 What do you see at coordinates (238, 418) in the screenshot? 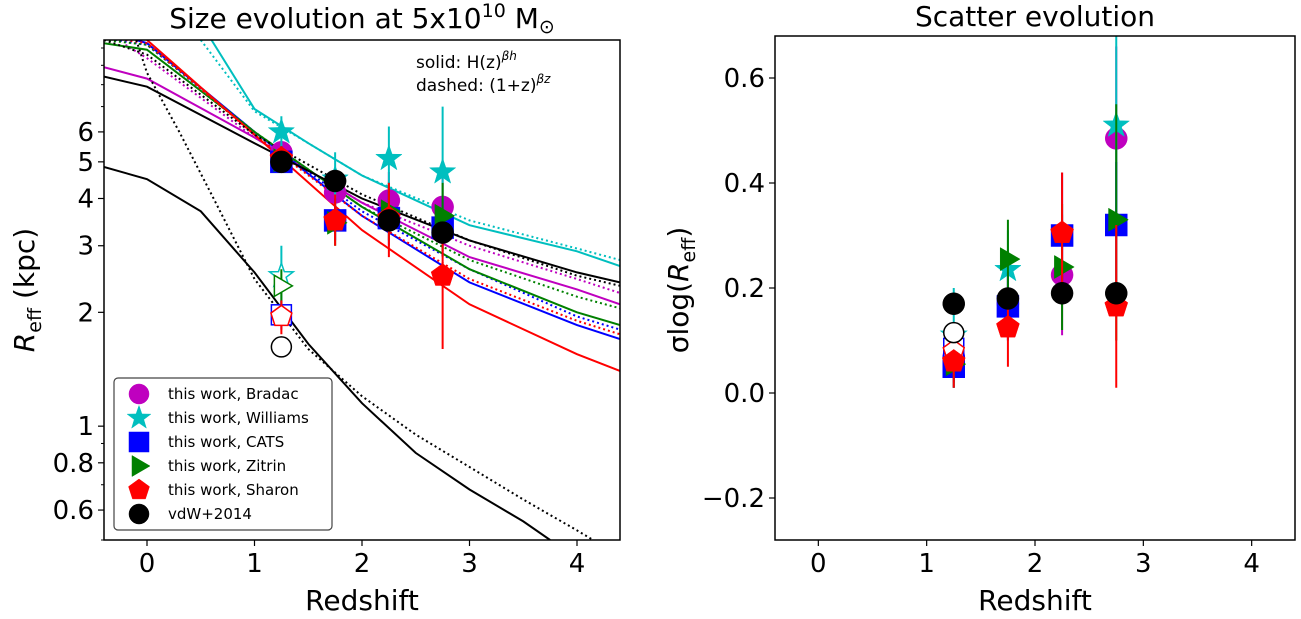
I see `legend-label: this work, Williams` at bounding box center [238, 418].